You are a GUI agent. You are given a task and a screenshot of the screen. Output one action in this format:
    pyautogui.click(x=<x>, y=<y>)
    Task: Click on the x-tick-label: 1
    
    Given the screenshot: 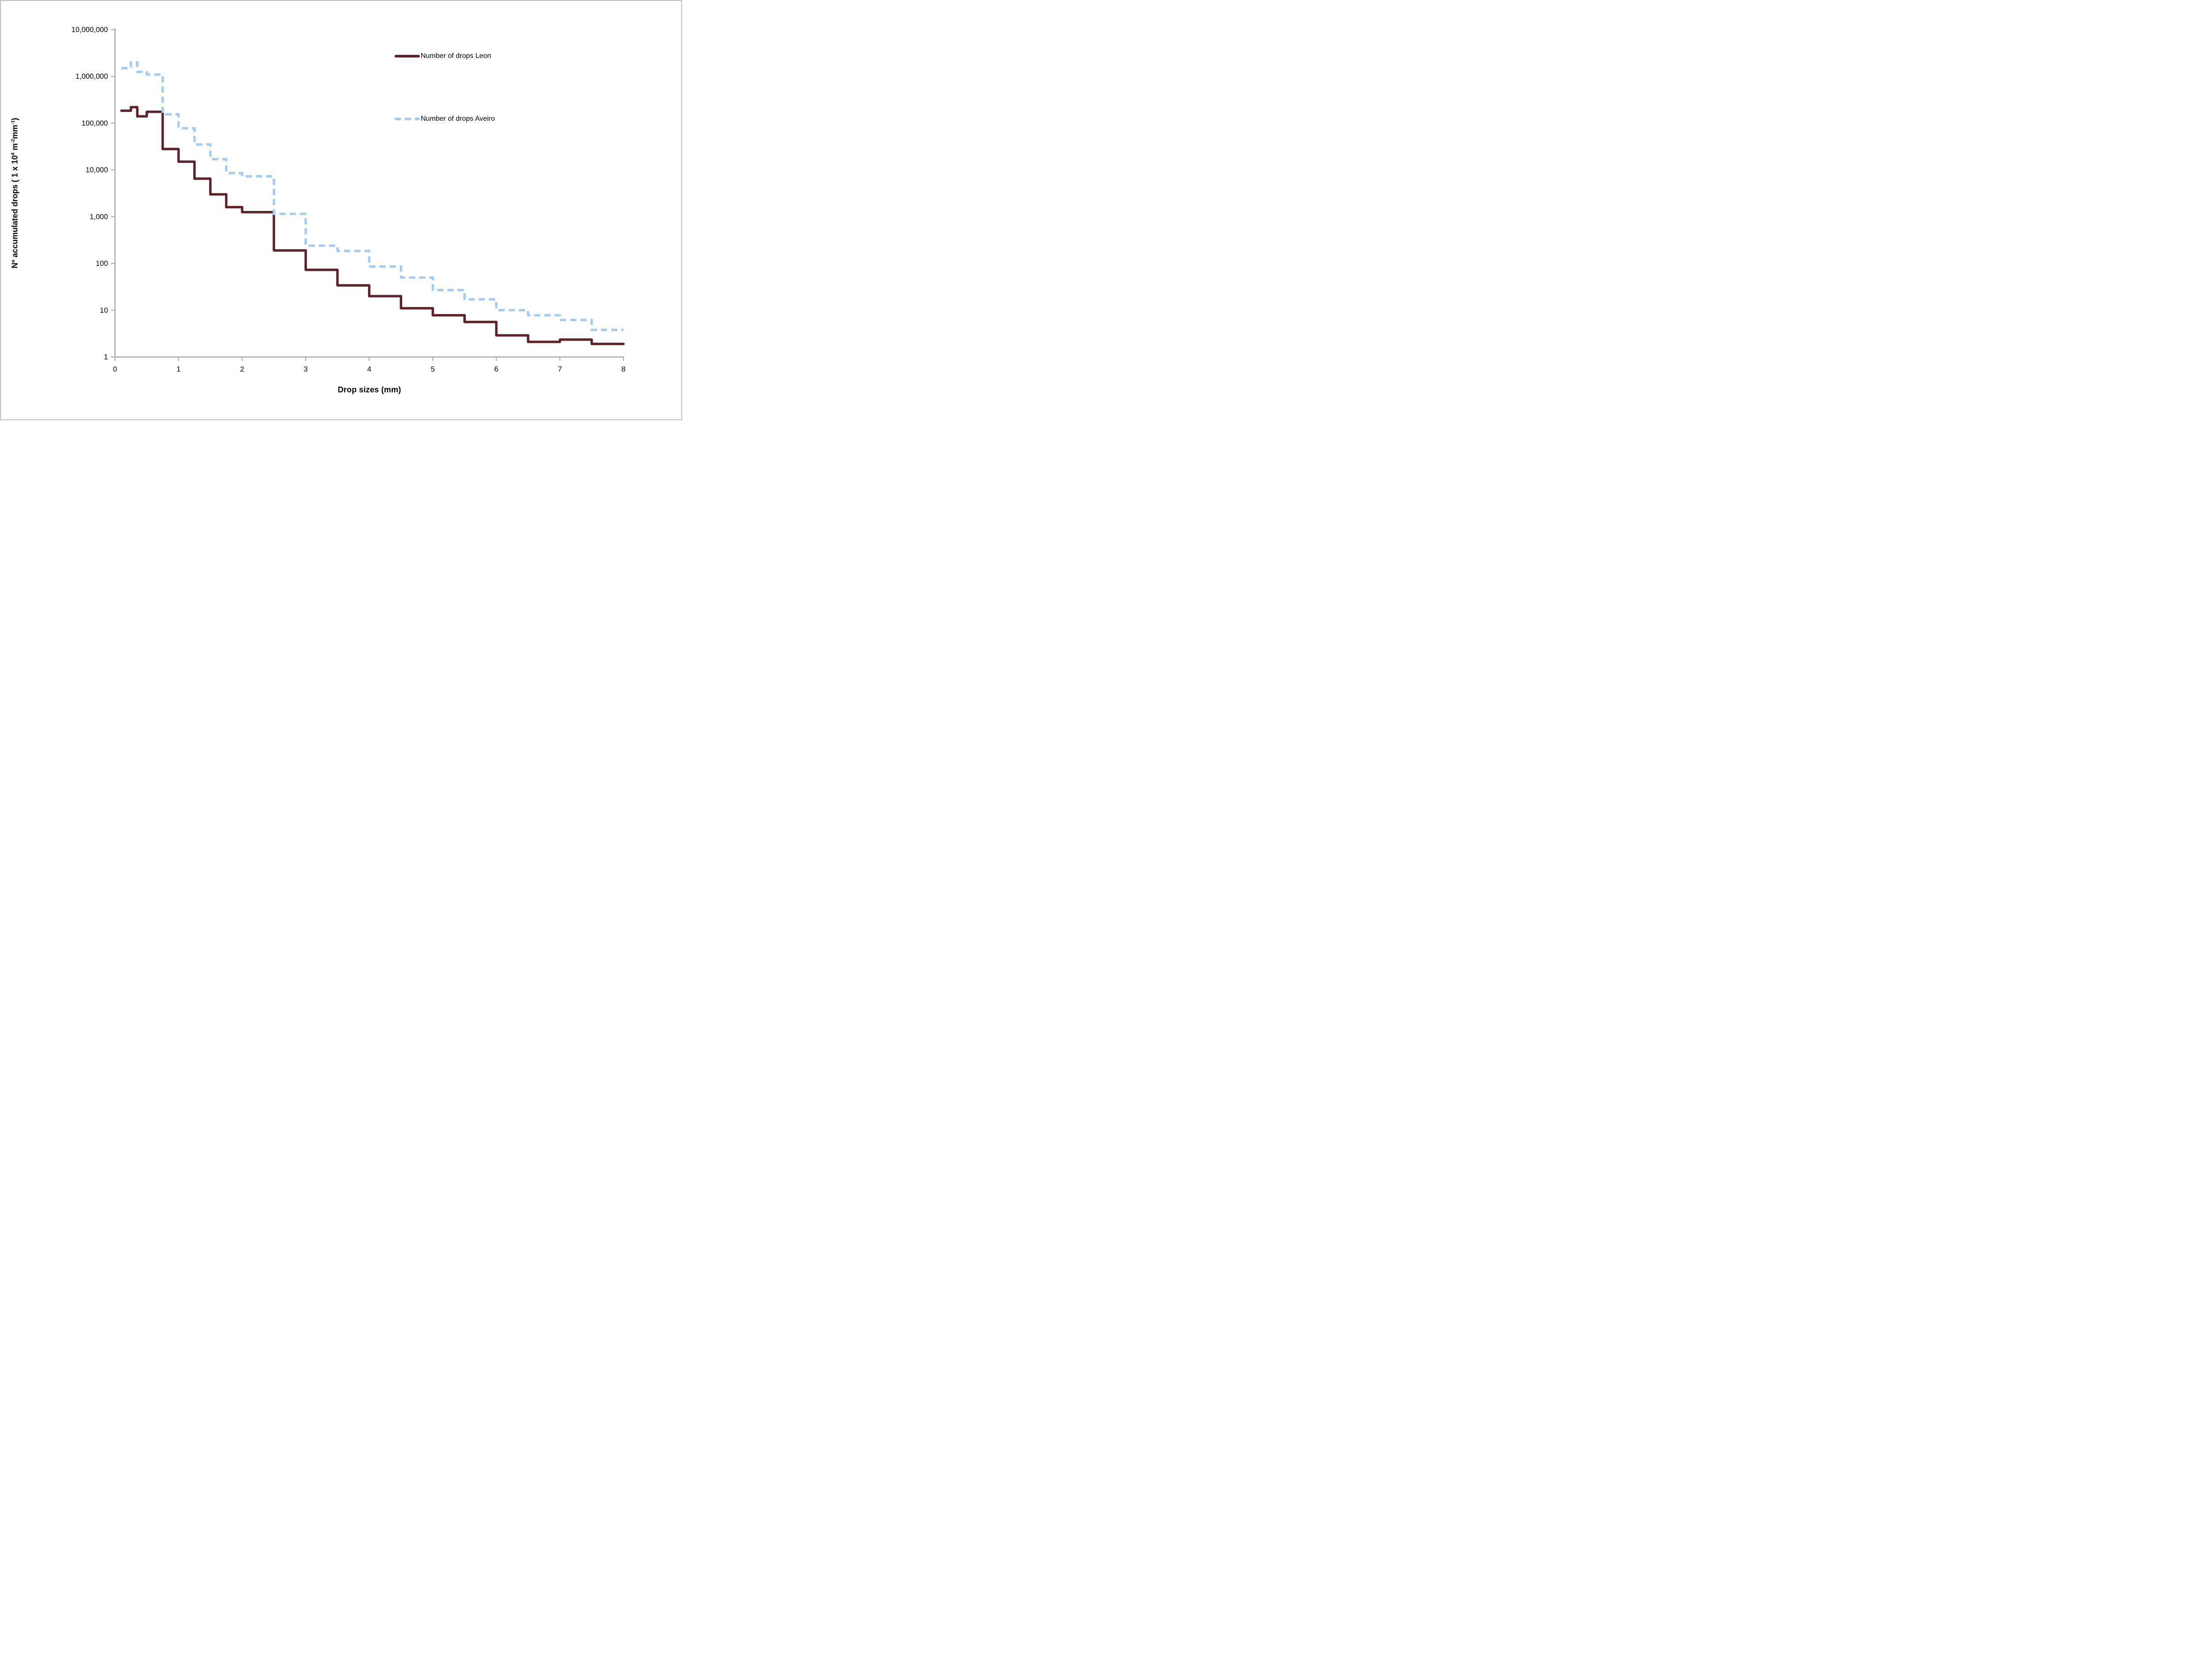 What is the action you would take?
    pyautogui.click(x=179, y=369)
    